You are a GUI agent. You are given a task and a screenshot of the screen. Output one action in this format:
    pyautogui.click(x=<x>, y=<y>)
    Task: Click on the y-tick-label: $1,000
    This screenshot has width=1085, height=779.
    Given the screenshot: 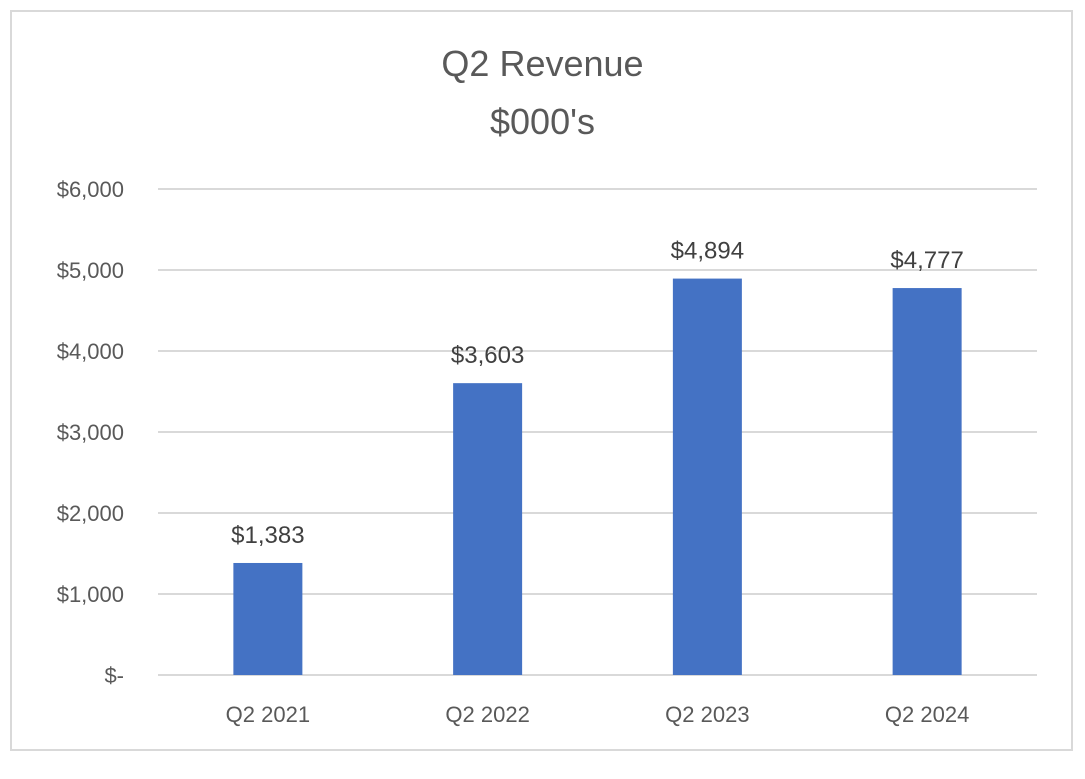 What is the action you would take?
    pyautogui.click(x=90, y=594)
    